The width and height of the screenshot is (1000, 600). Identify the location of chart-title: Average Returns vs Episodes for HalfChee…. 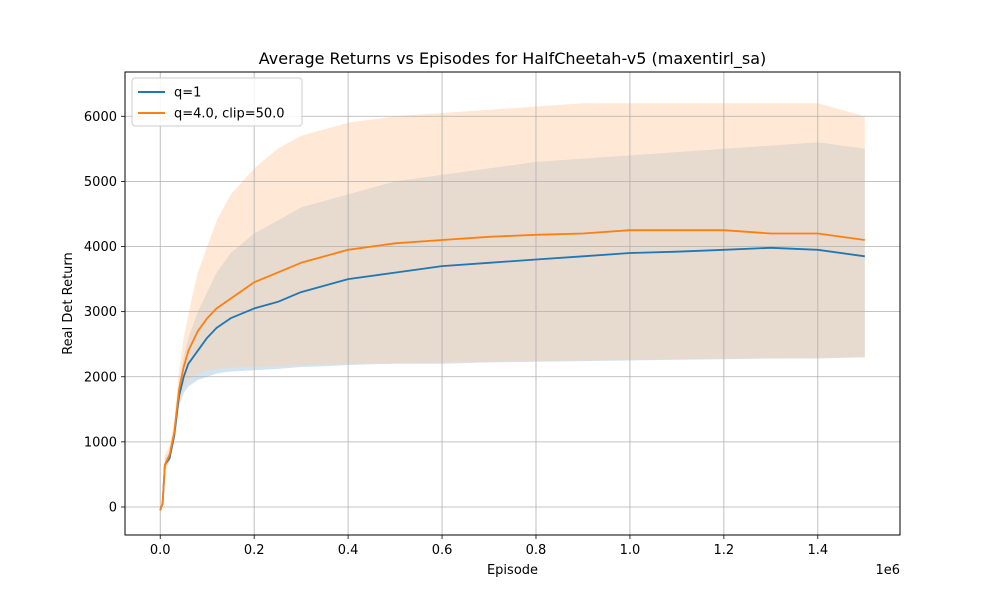
(512, 59).